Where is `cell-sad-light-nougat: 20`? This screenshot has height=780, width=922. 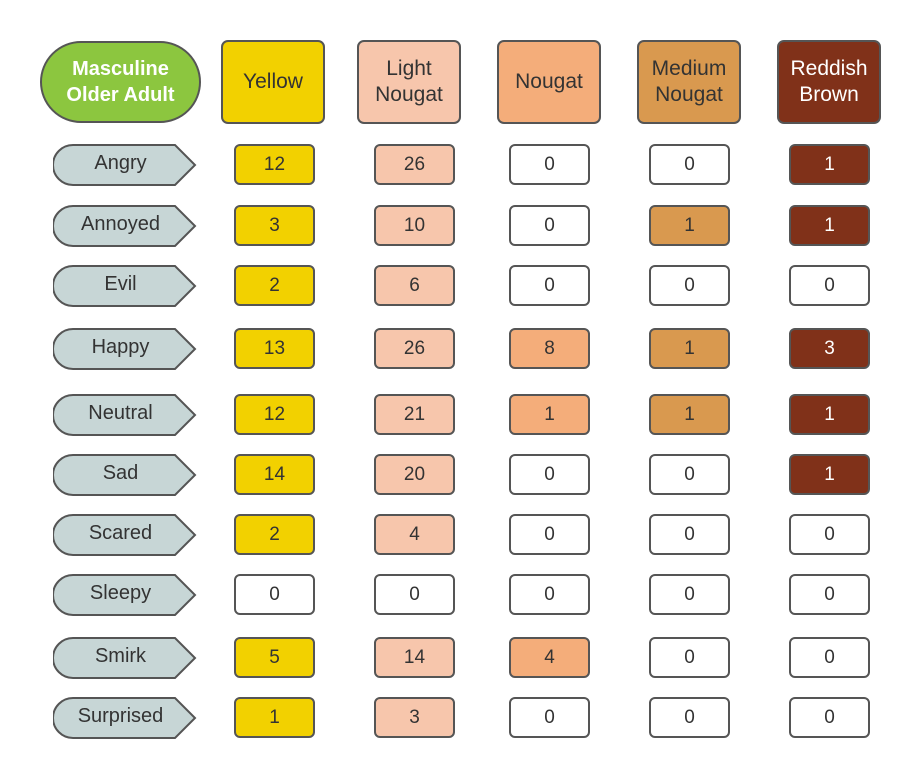 cell-sad-light-nougat: 20 is located at coordinates (414, 474).